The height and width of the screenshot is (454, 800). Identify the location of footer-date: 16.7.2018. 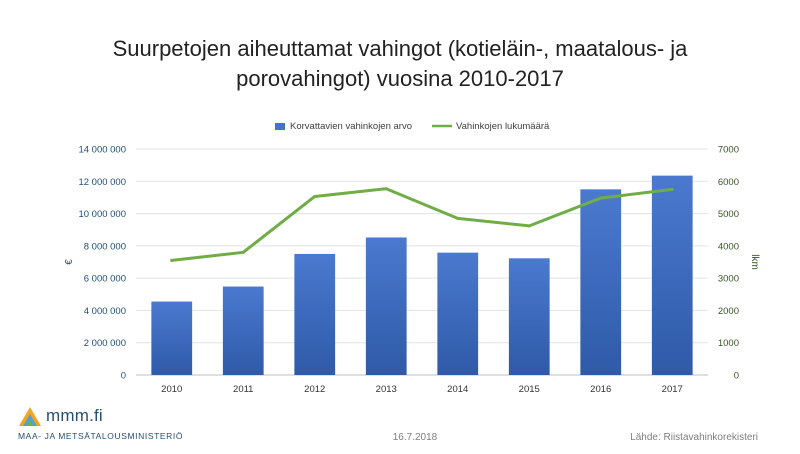
(415, 437).